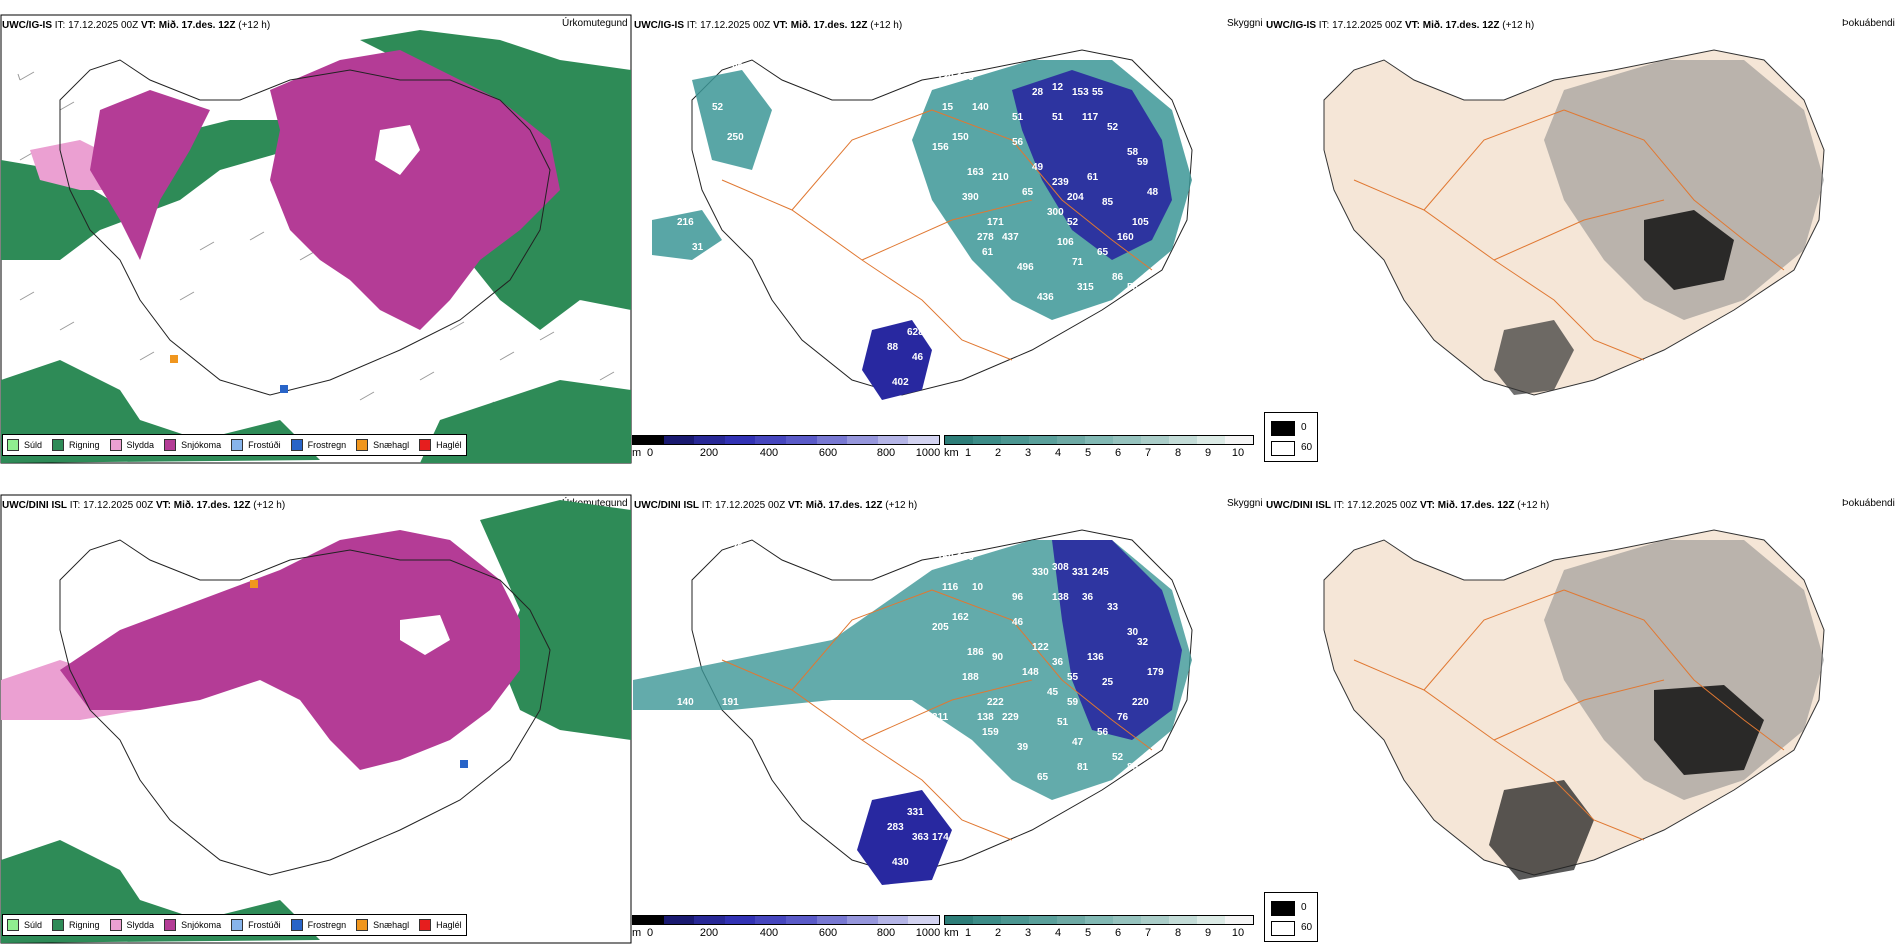  What do you see at coordinates (685, 222) in the screenshot?
I see `cloud-base-label: 216` at bounding box center [685, 222].